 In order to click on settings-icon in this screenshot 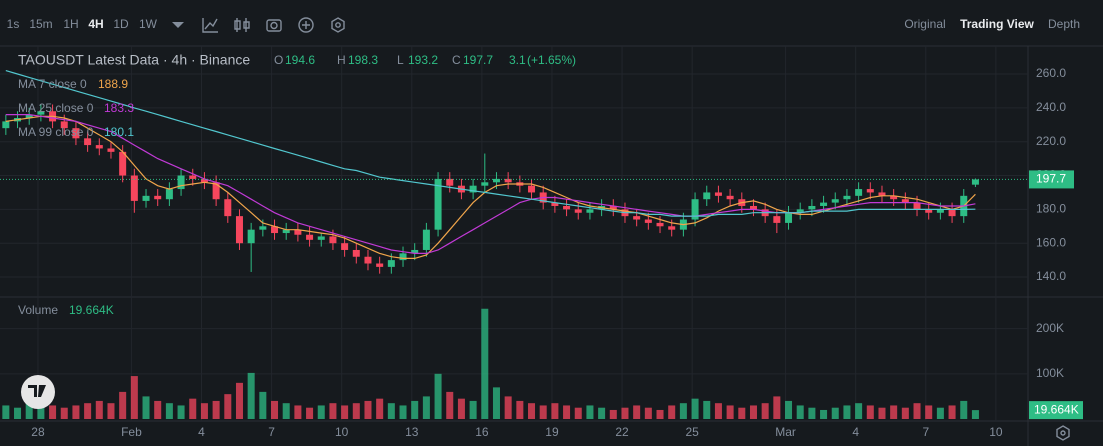, I will do `click(338, 25)`.